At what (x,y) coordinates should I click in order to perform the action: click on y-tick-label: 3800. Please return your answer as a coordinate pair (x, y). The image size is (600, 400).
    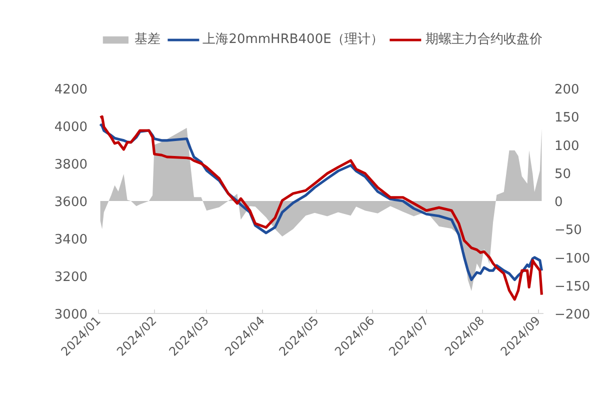
    Looking at the image, I should click on (71, 165).